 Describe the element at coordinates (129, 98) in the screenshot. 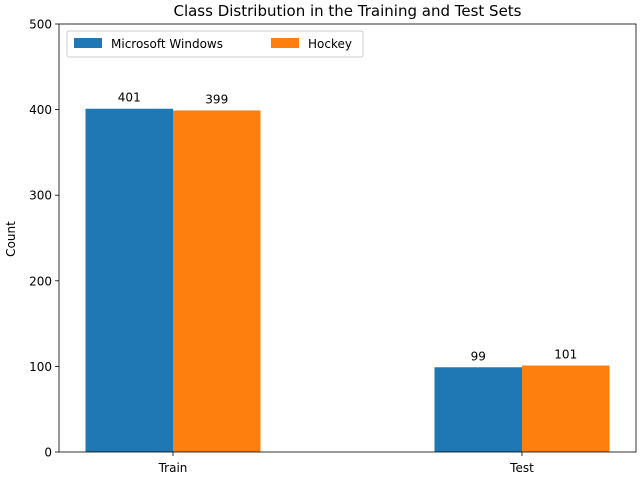

I see `bar-value-label: 401` at that location.